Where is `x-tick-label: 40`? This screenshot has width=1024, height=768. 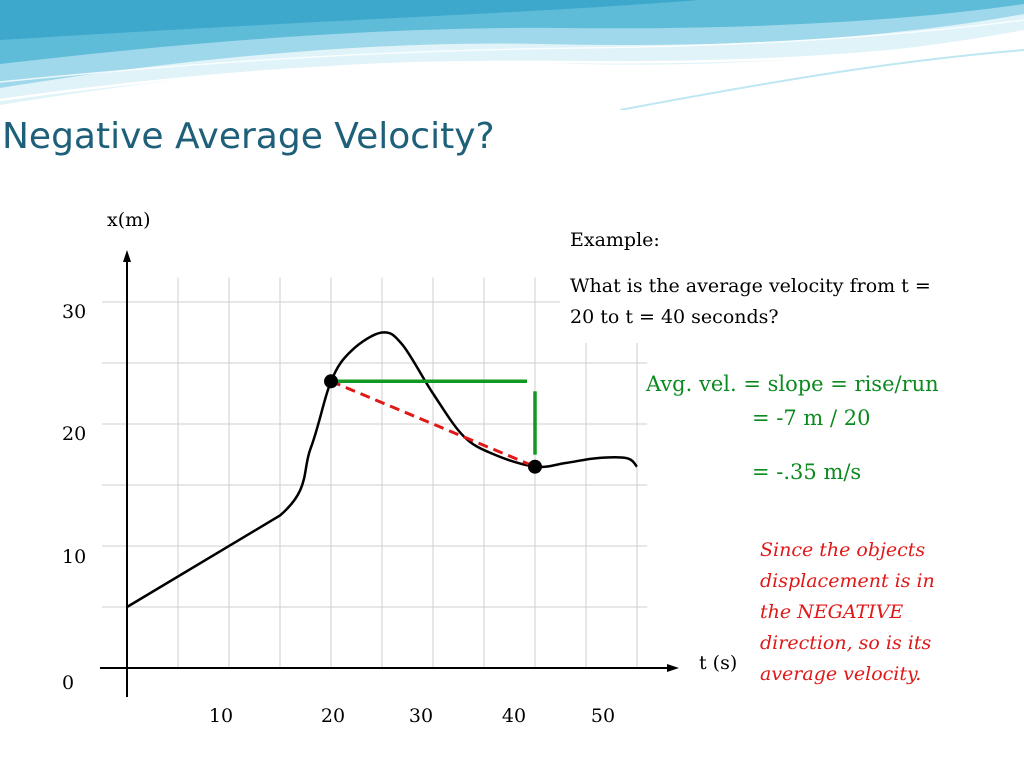 x-tick-label: 40 is located at coordinates (514, 716).